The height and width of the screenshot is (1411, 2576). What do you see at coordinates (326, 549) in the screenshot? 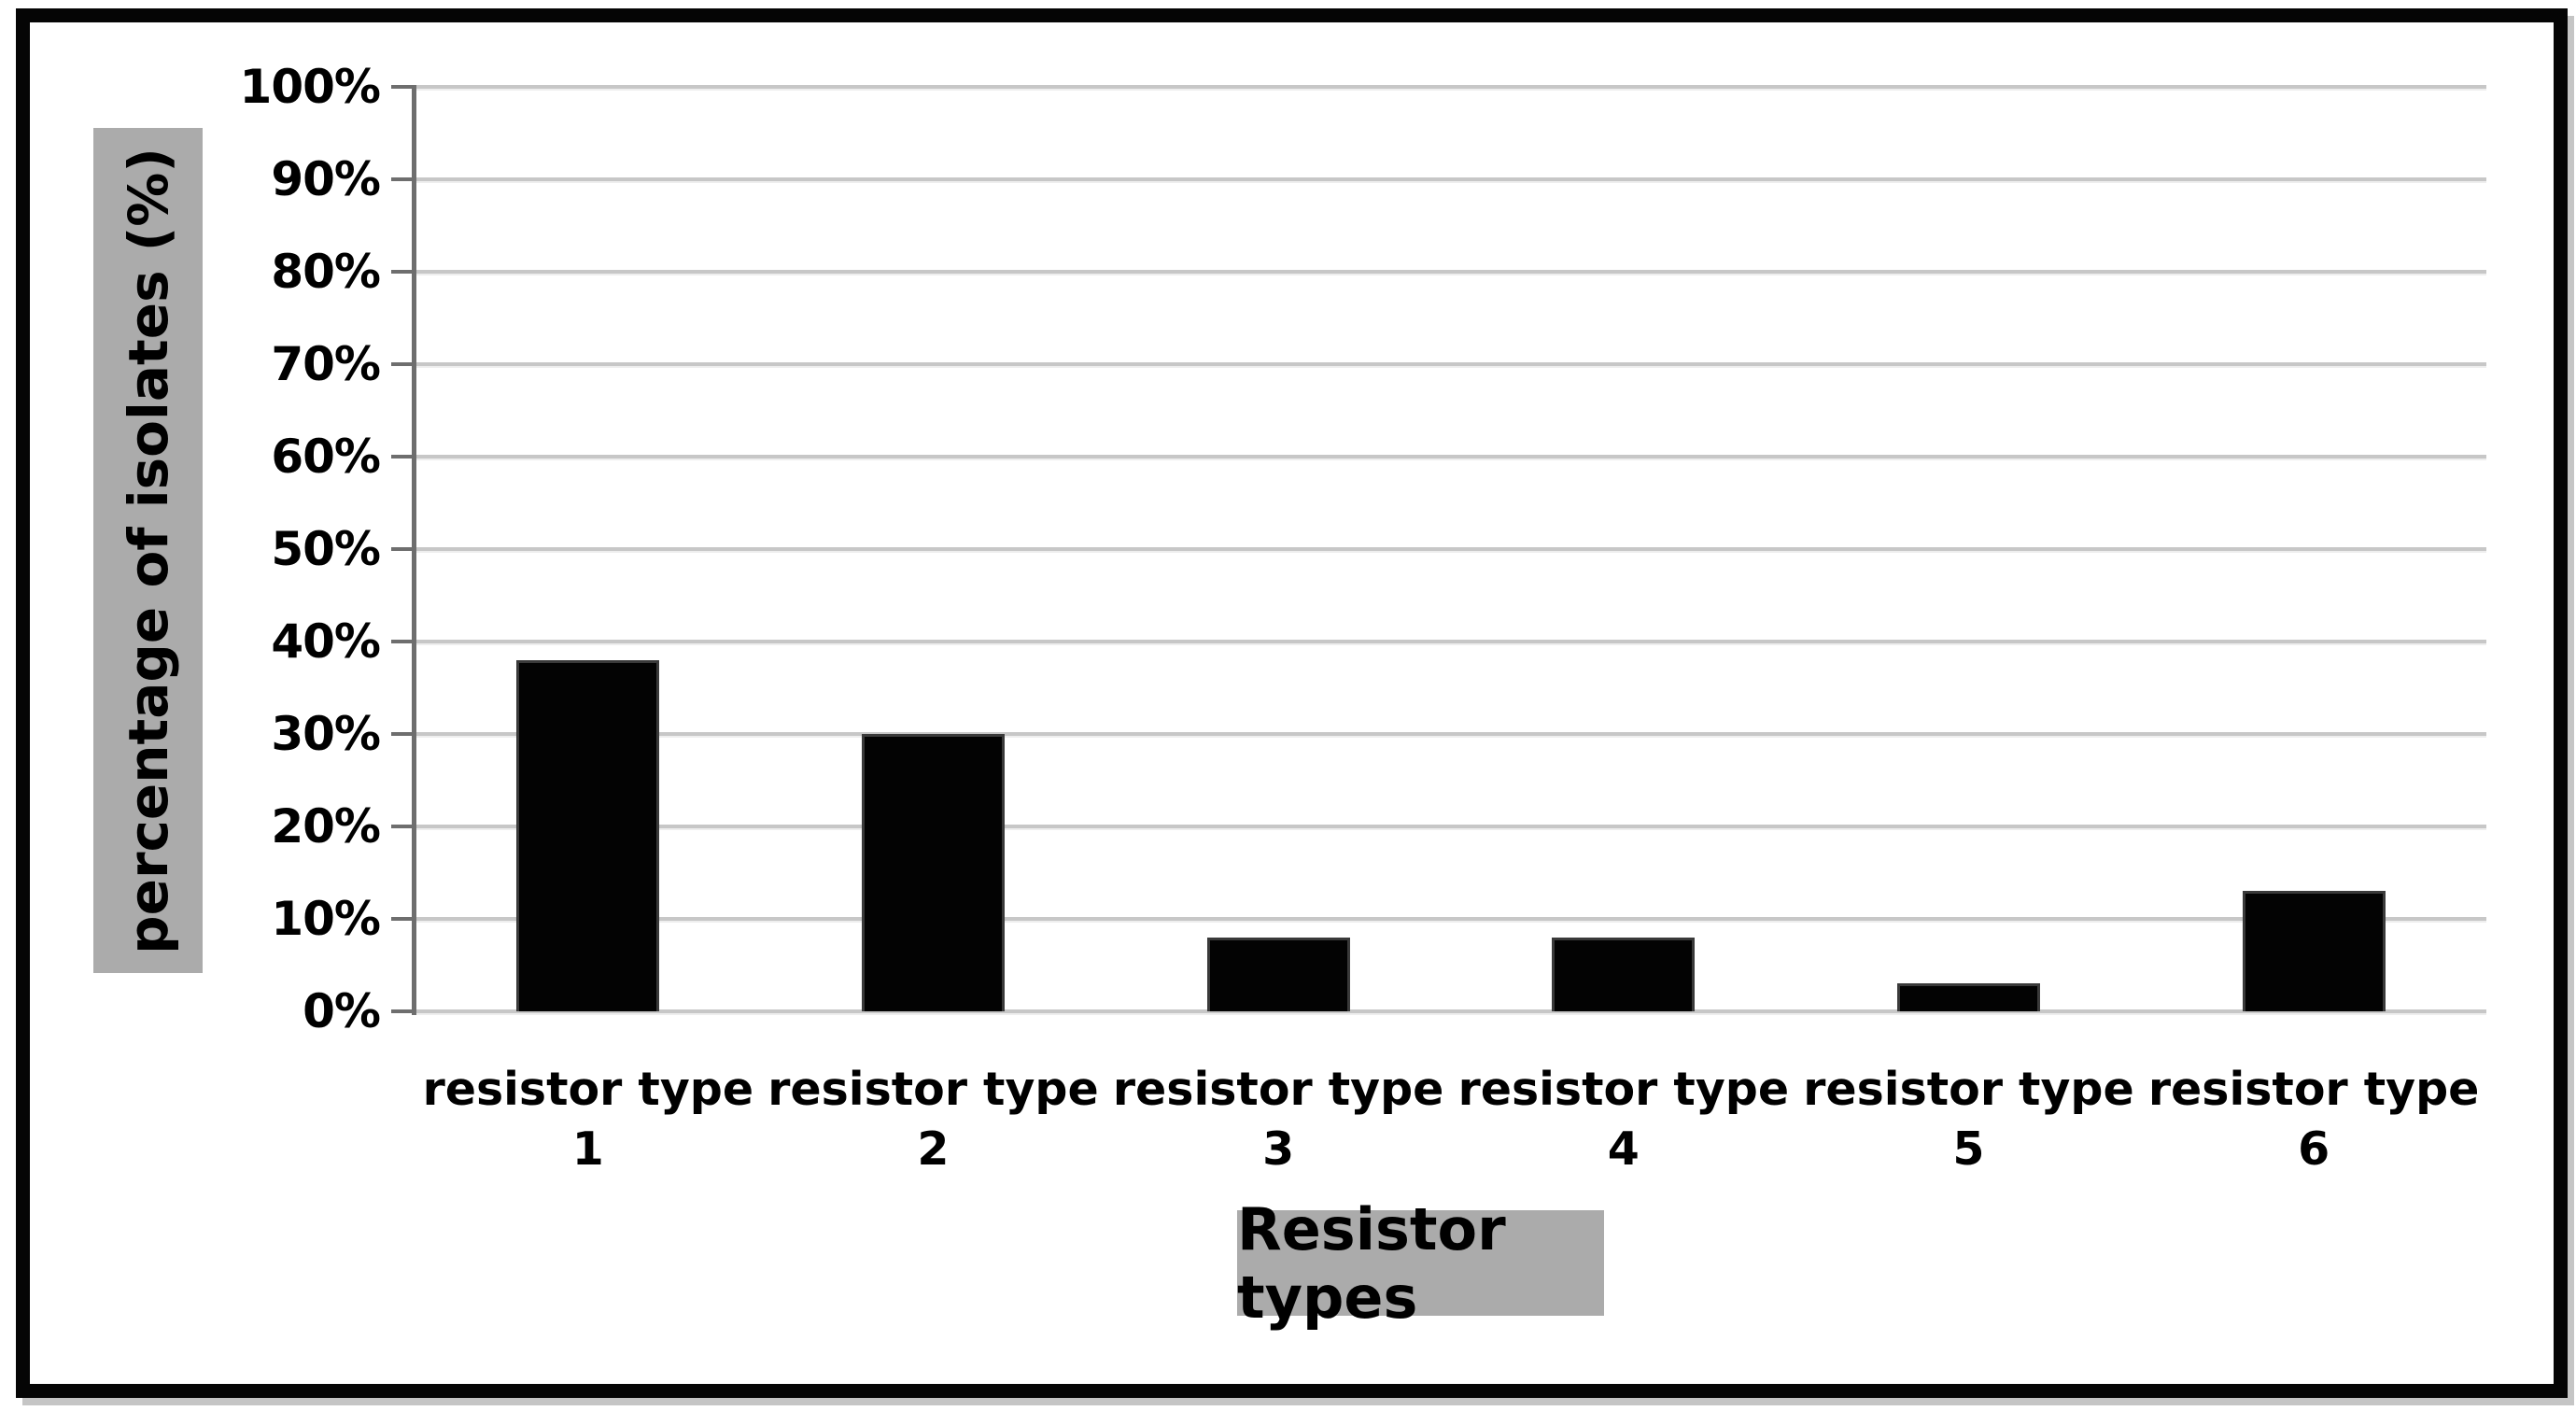
I see `y-tick-label: 50%` at bounding box center [326, 549].